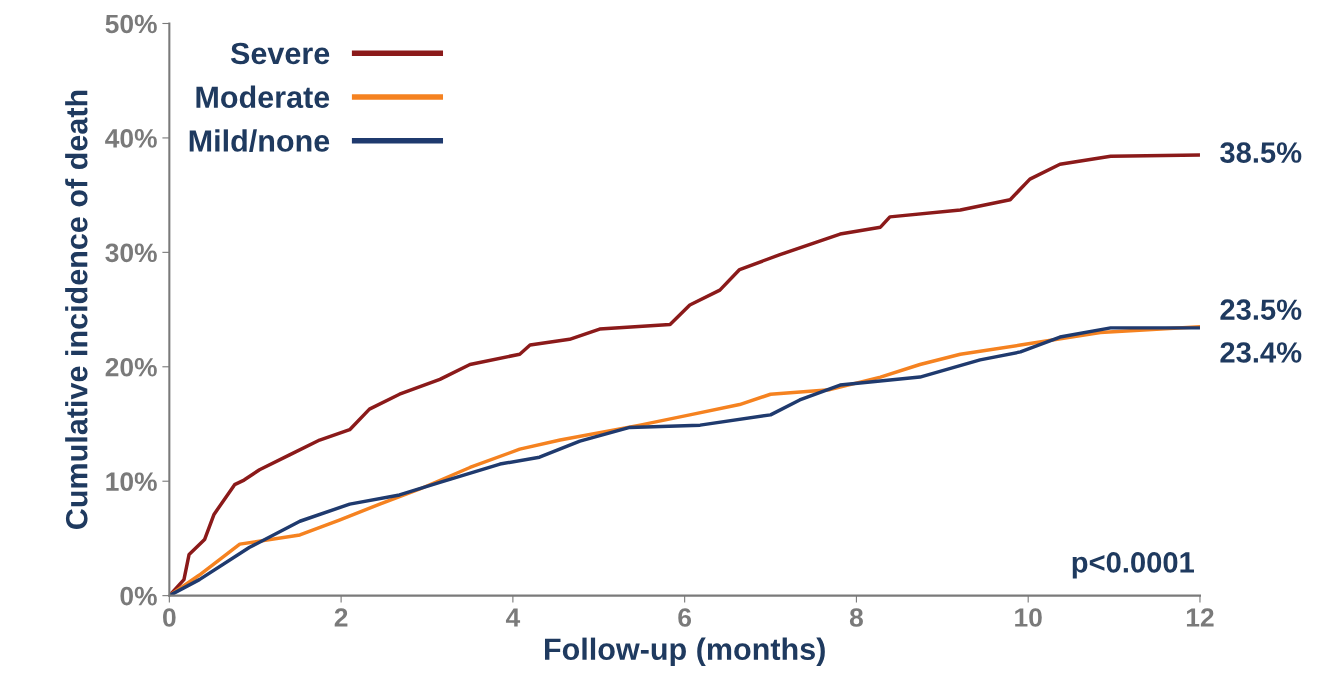 This screenshot has height=691, width=1323. What do you see at coordinates (1261, 352) in the screenshot?
I see `text: 23.4%` at bounding box center [1261, 352].